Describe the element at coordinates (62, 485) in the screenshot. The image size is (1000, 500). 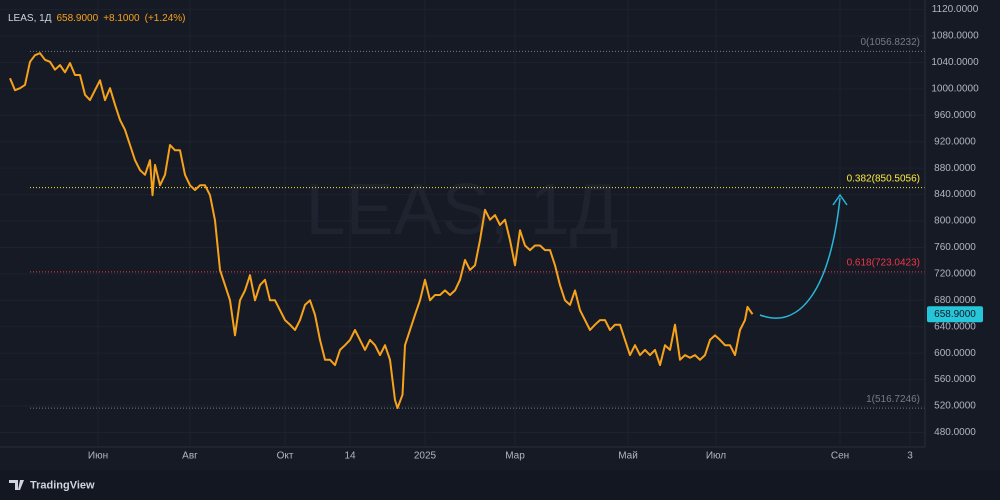
I see `logo-text: TradingView` at that location.